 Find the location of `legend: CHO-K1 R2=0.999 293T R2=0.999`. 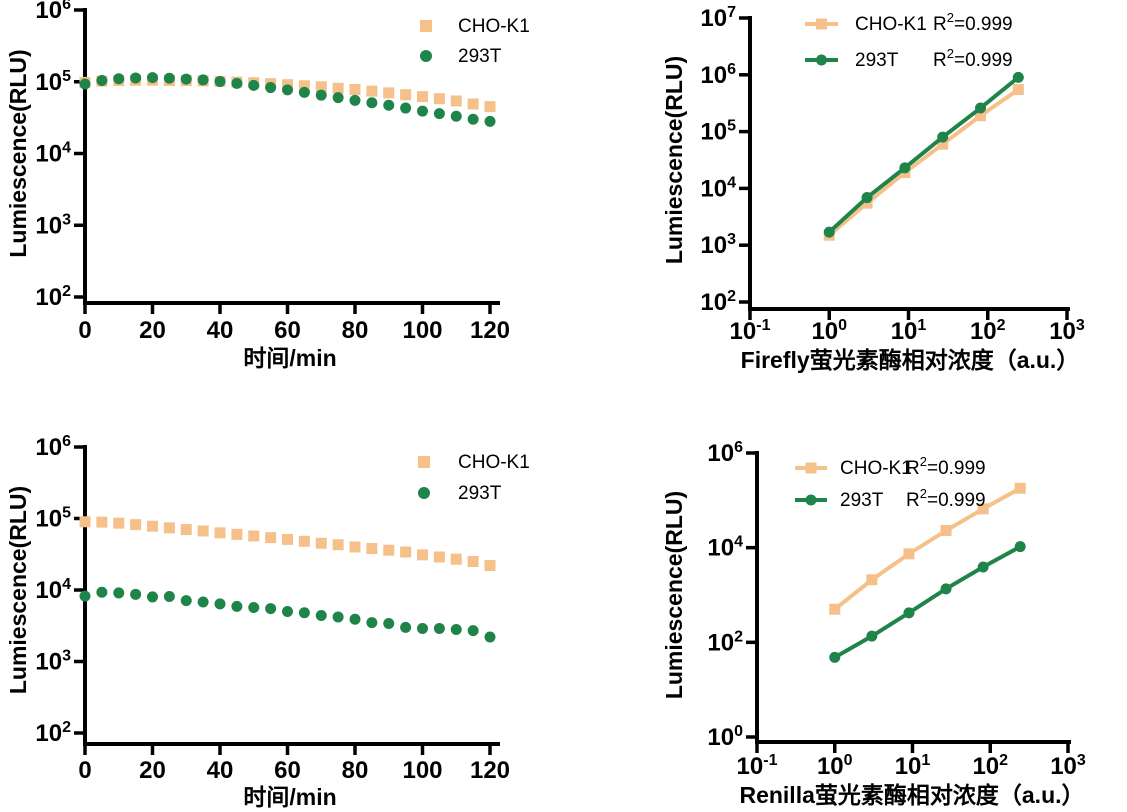

legend: CHO-K1 R2=0.999 293T R2=0.999 is located at coordinates (909, 40).